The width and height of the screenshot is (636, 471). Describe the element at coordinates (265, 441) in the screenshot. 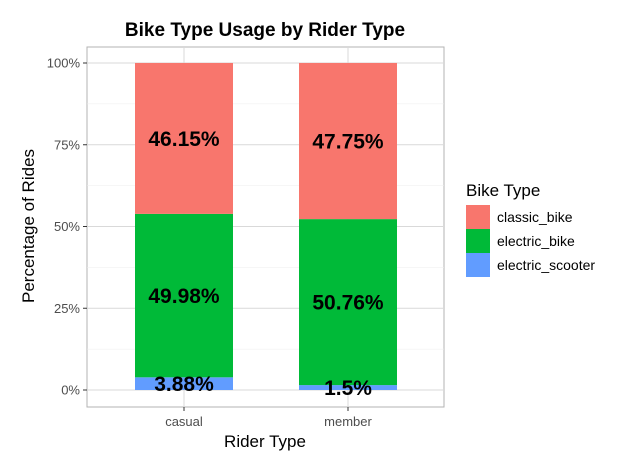

I see `x-axis-title: Rider Type` at that location.